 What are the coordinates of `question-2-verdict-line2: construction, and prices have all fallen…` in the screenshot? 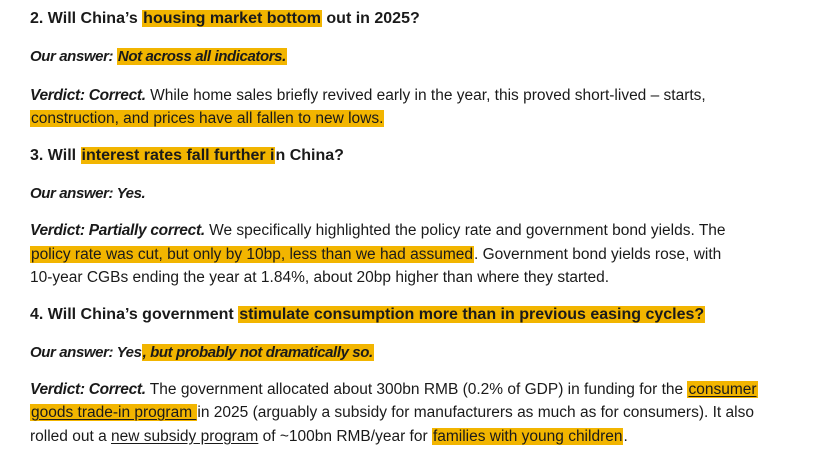 It's located at (207, 119).